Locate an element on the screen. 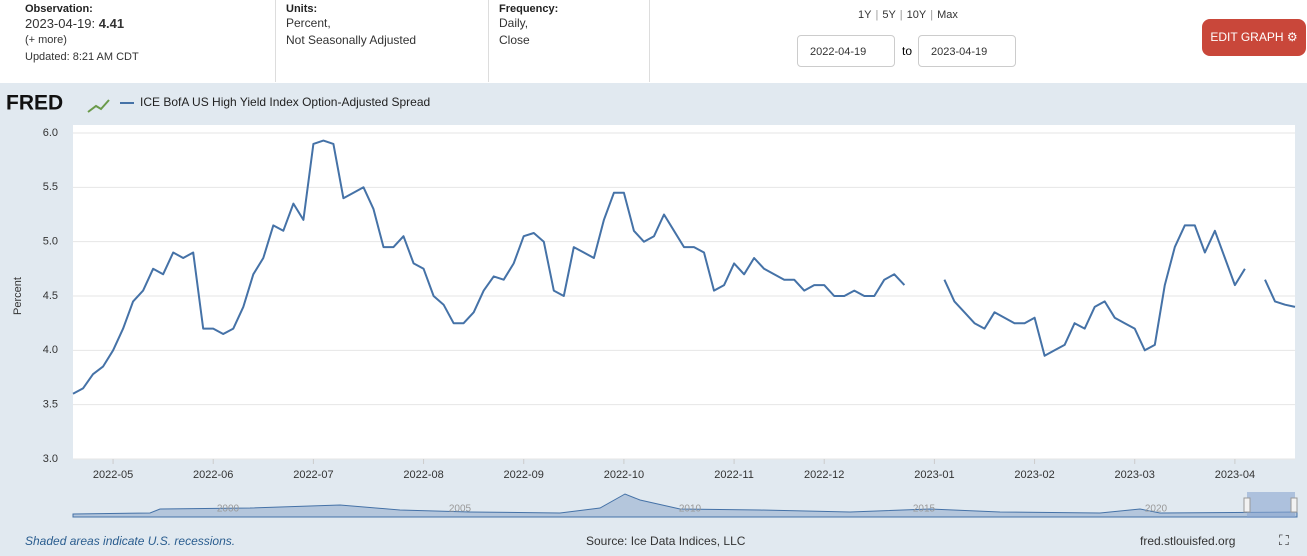  label: Frequency: is located at coordinates (529, 9).